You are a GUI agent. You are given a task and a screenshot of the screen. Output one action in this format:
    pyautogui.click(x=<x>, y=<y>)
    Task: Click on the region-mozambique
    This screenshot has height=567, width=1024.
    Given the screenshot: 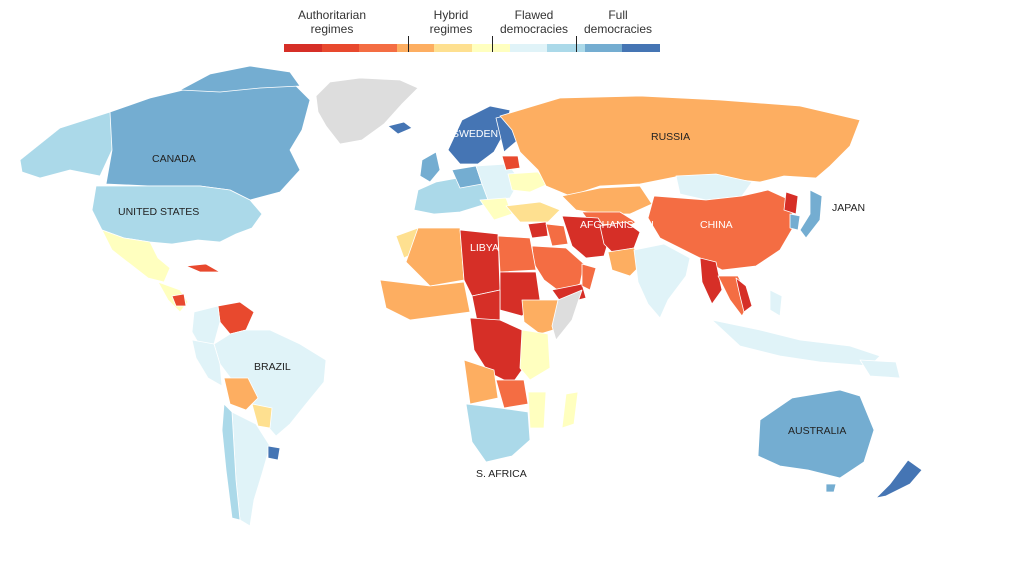 What is the action you would take?
    pyautogui.click(x=537, y=410)
    